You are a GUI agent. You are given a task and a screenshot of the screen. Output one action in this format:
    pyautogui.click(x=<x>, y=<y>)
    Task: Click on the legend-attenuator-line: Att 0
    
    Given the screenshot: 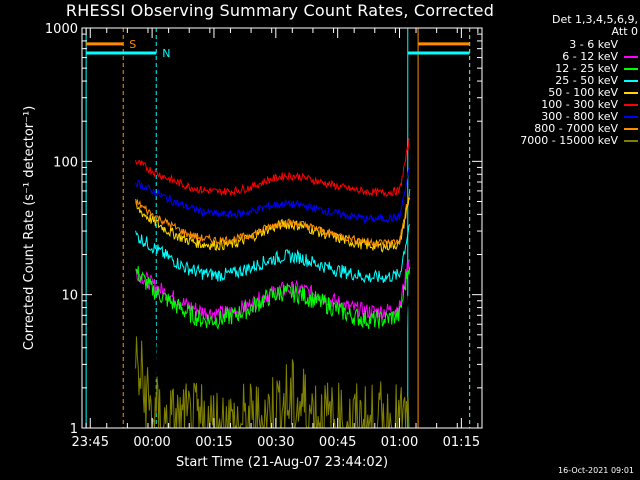 What is the action you would take?
    pyautogui.click(x=624, y=31)
    